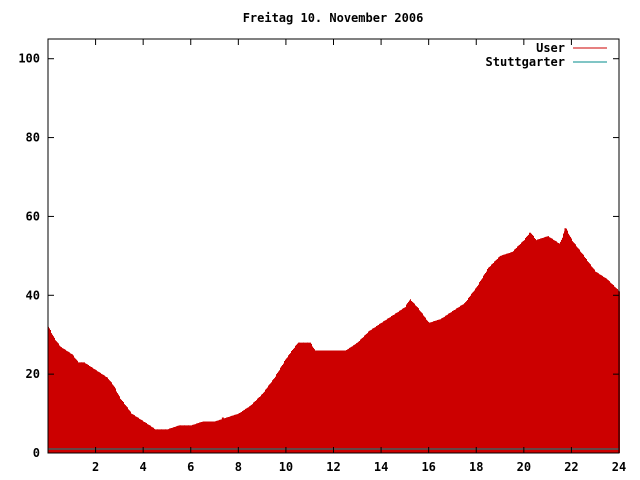 Image resolution: width=640 pixels, height=480 pixels. I want to click on legend: User Stuttgarter, so click(546, 55).